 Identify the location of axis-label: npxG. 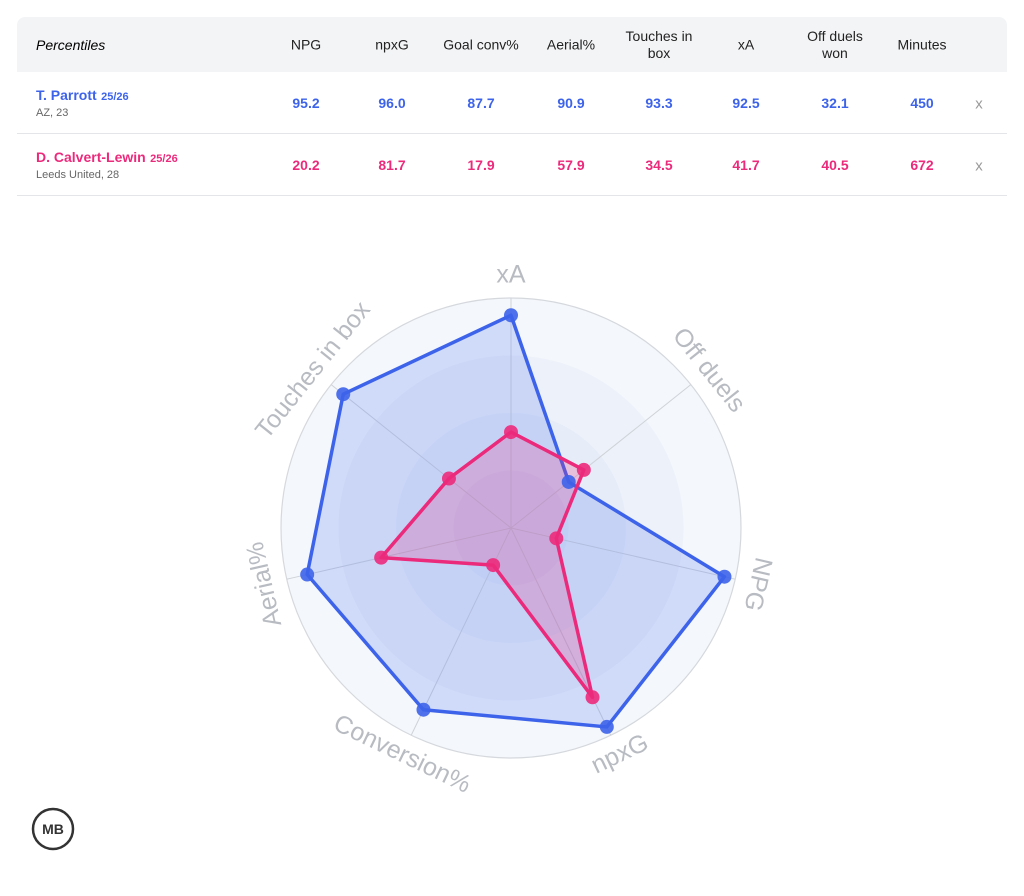
(620, 753).